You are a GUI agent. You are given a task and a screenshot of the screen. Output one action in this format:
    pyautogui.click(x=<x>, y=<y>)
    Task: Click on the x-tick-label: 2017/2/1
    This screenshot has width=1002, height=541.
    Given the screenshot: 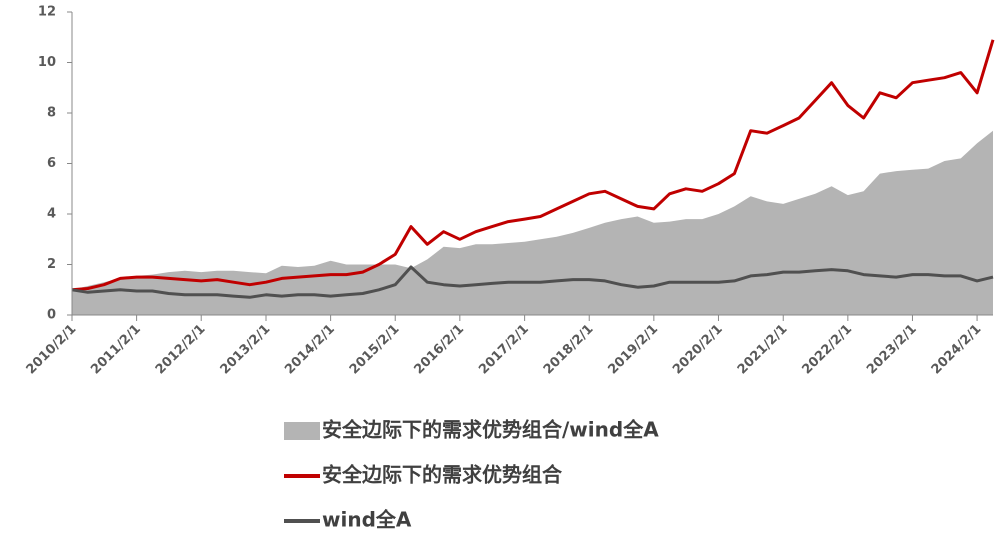 What is the action you would take?
    pyautogui.click(x=504, y=350)
    